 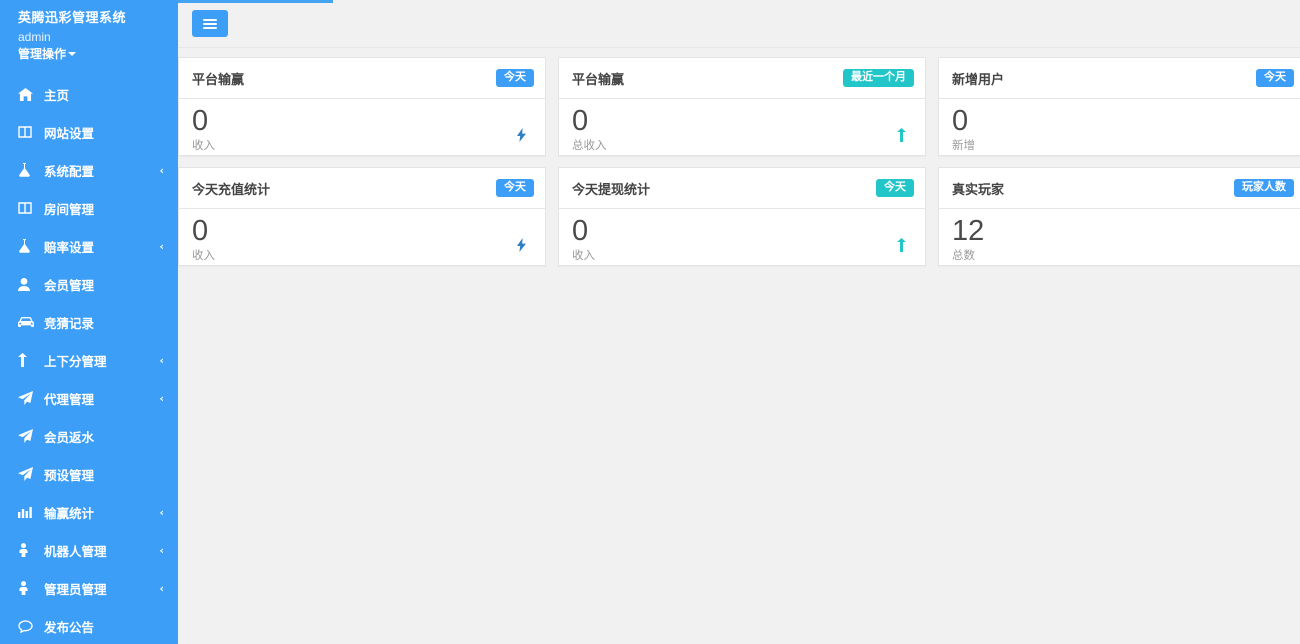 What do you see at coordinates (1119, 188) in the screenshot?
I see `stat-card-header: 真实玩家 玩家人数` at bounding box center [1119, 188].